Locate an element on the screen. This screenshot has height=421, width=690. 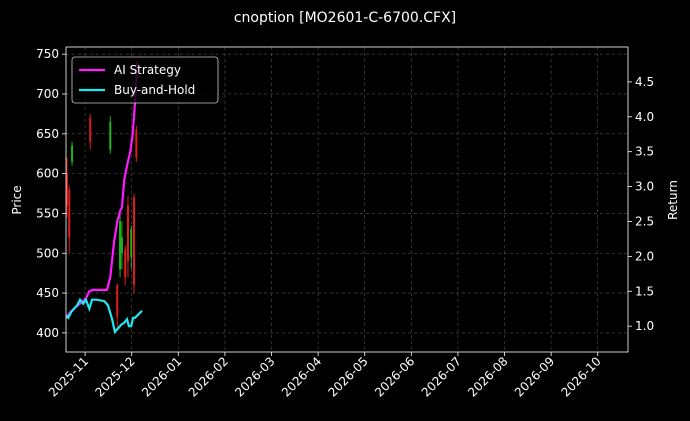
legend-label: AI Strategy is located at coordinates (147, 70).